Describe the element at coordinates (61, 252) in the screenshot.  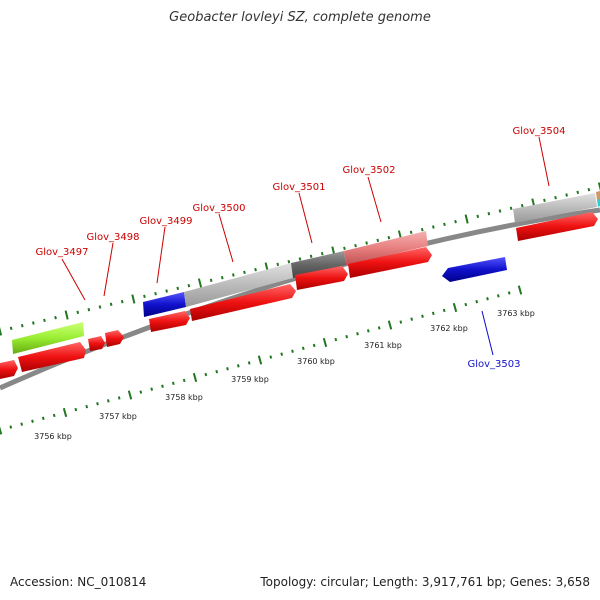
I see `gene-label-3497: Glov_3497` at that location.